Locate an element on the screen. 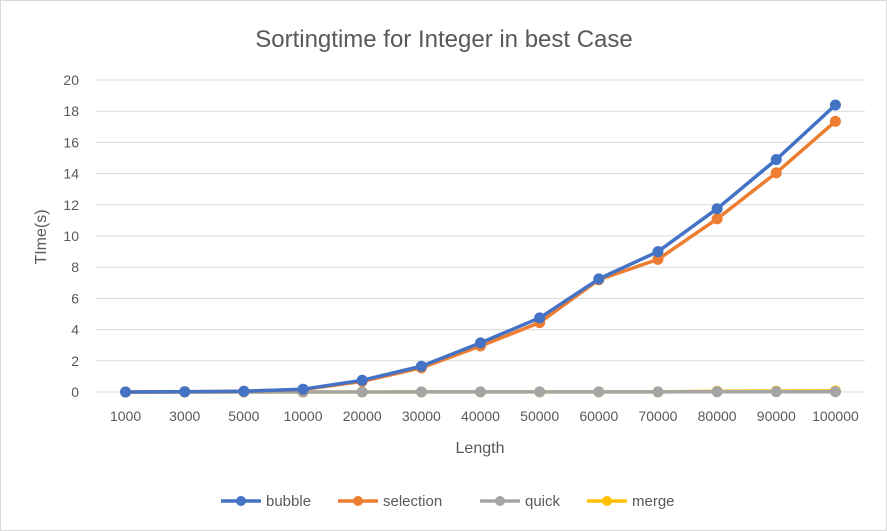  y-tick-label: 14 is located at coordinates (71, 174).